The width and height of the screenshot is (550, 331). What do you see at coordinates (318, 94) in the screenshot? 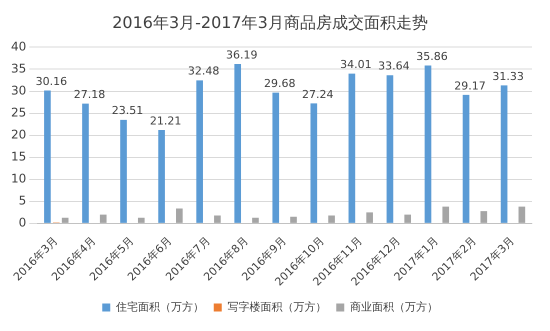
I see `data-label: 27.24` at bounding box center [318, 94].